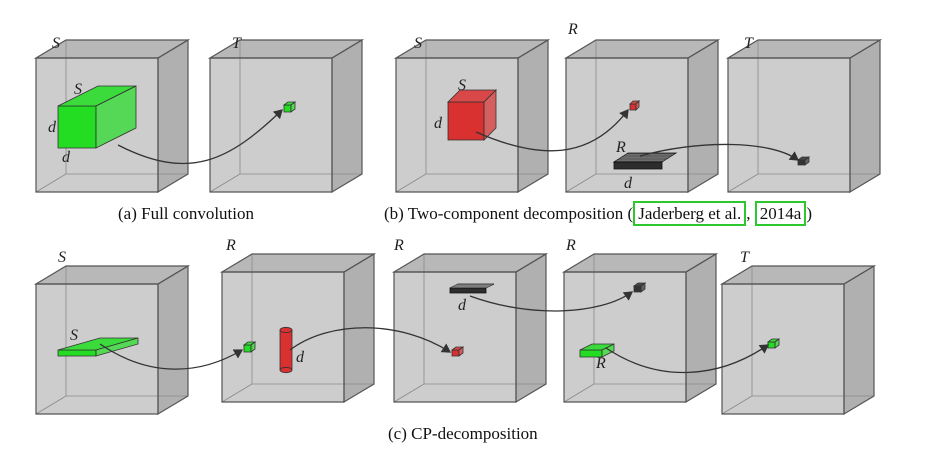 Image resolution: width=933 pixels, height=458 pixels. Describe the element at coordinates (809, 213) in the screenshot. I see `caption-two-component-suffix: )` at that location.